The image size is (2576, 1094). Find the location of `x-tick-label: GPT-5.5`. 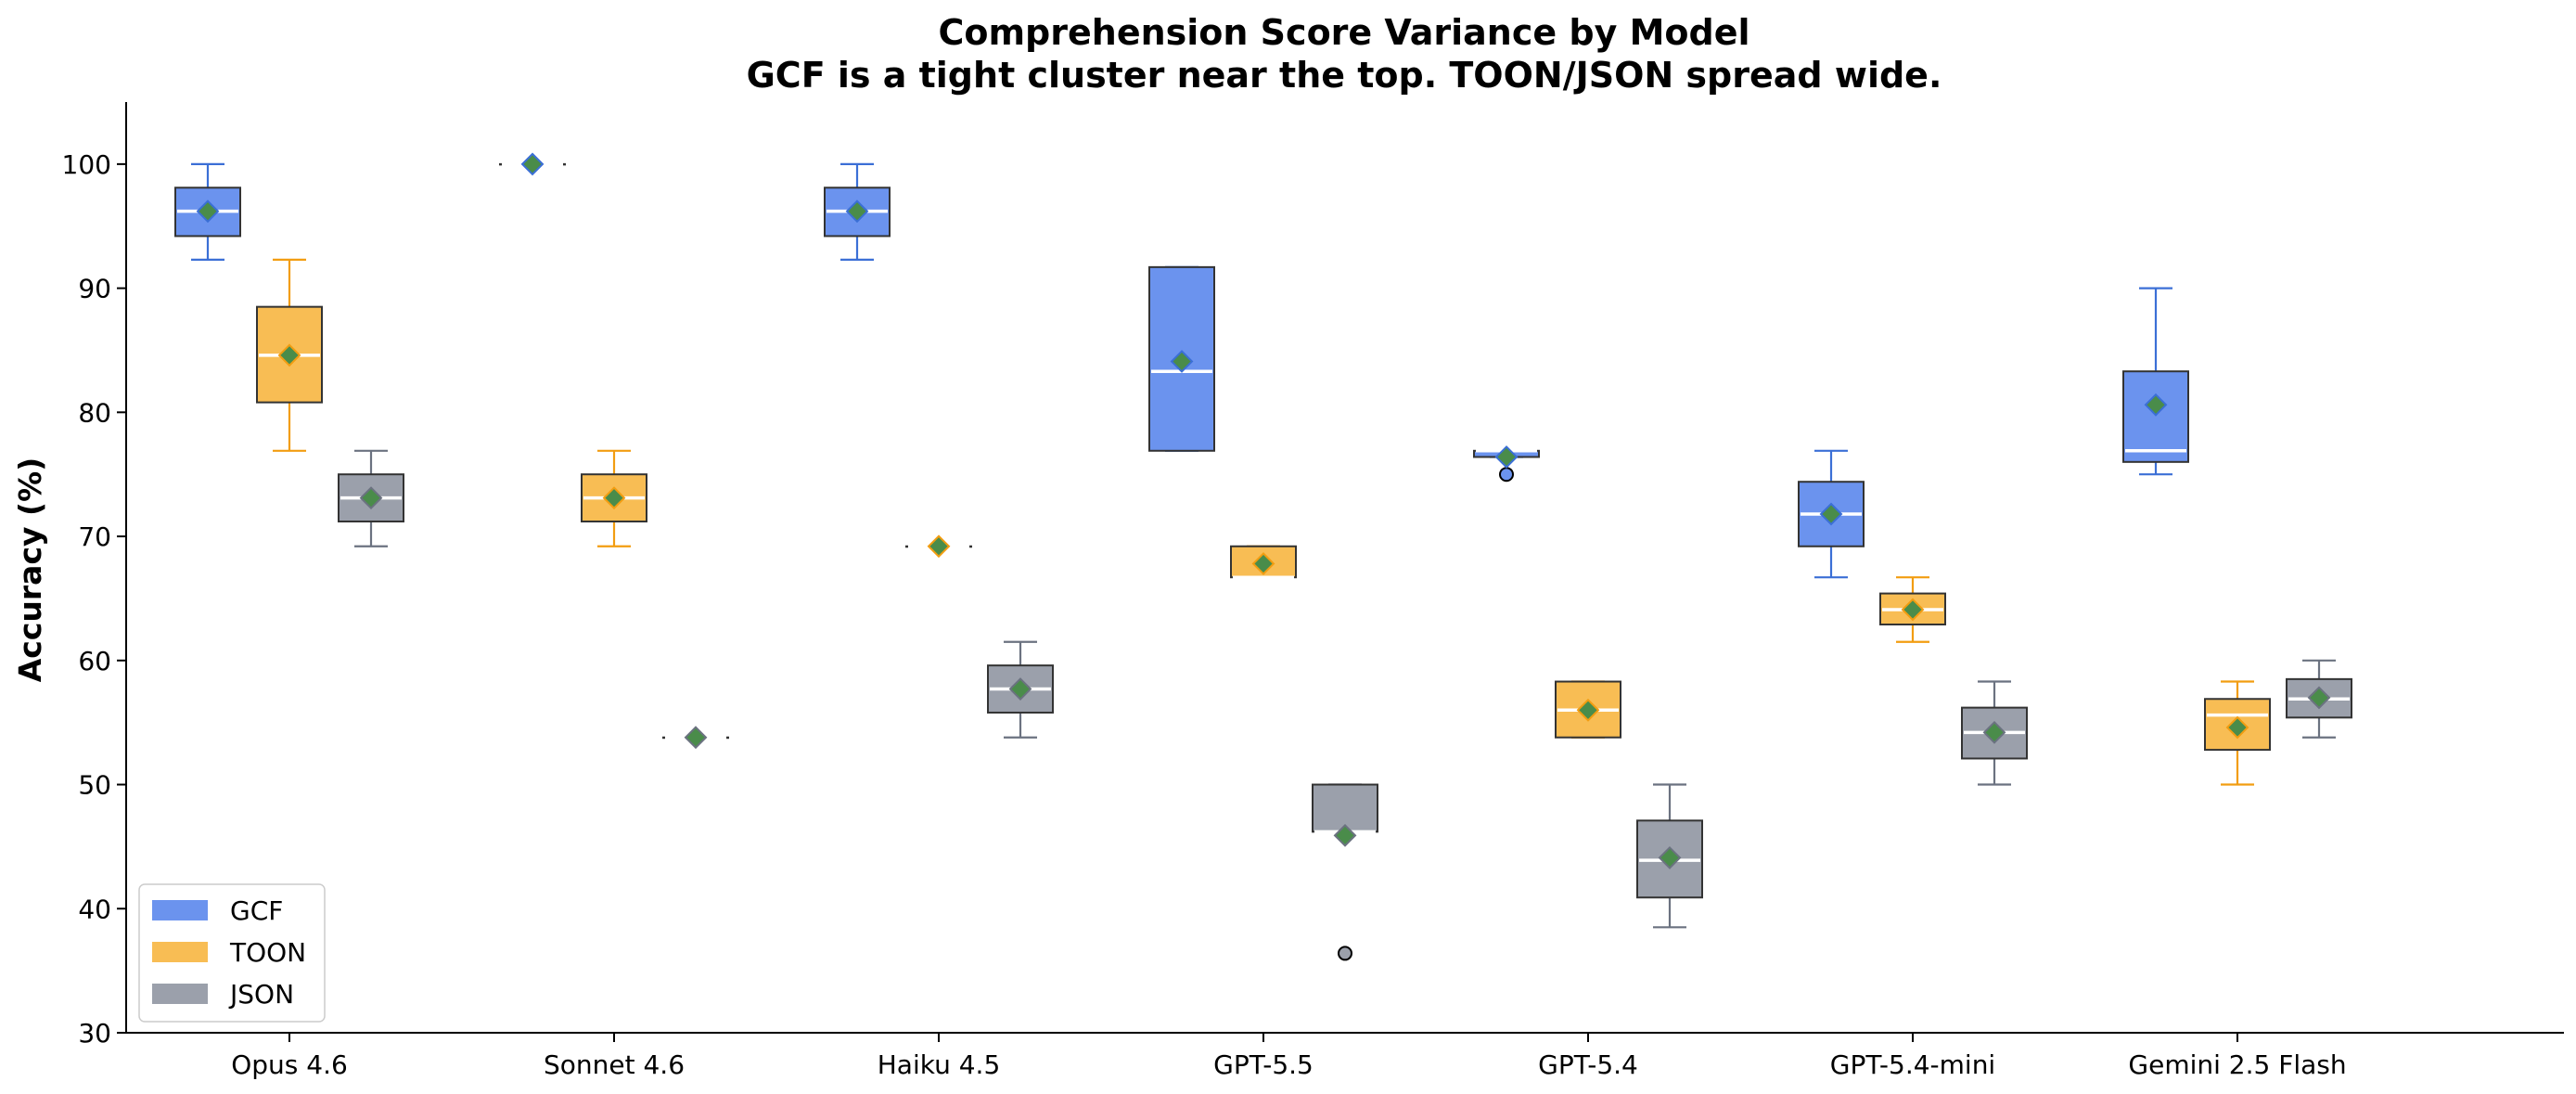

x-tick-label: GPT-5.5 is located at coordinates (1263, 1064).